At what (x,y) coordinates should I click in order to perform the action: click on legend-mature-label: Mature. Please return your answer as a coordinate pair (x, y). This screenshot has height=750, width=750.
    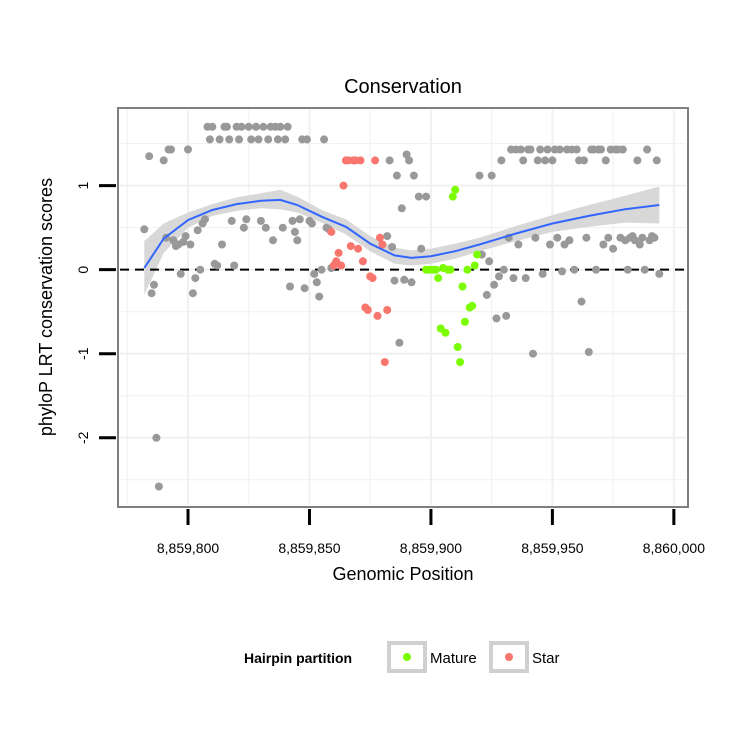
    Looking at the image, I should click on (453, 658).